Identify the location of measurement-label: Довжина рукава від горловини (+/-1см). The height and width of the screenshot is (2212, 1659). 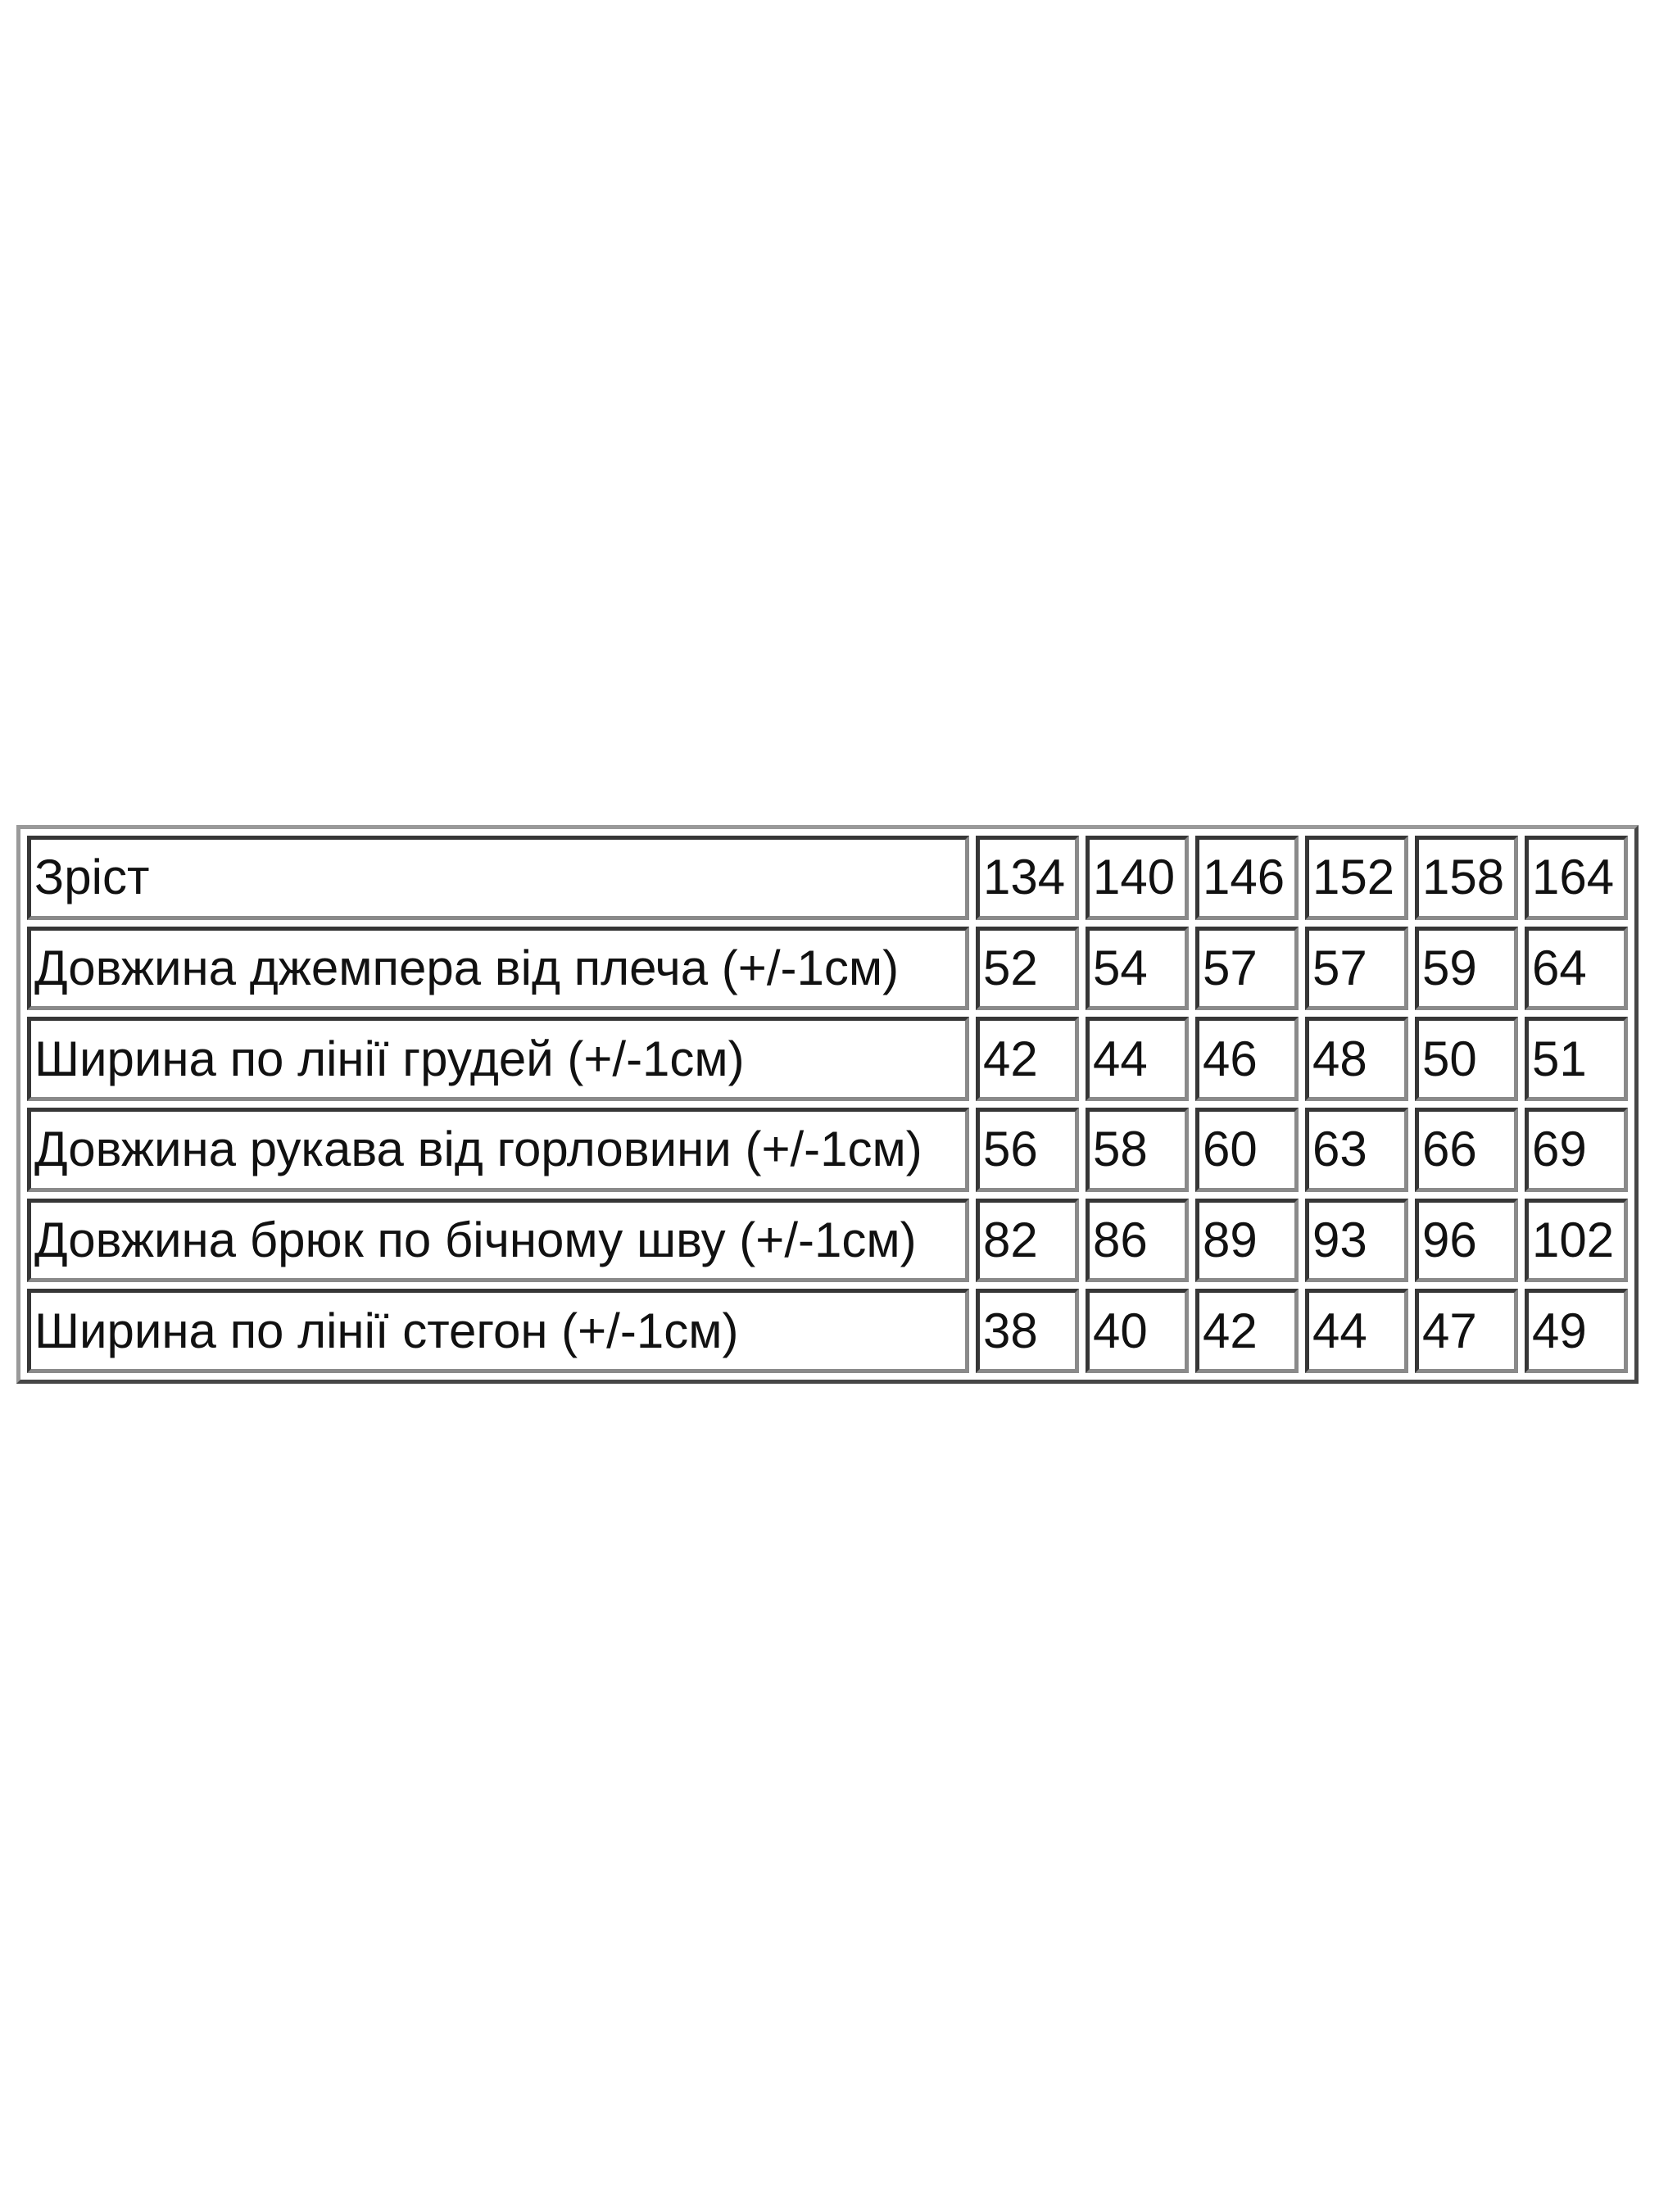
(498, 1149).